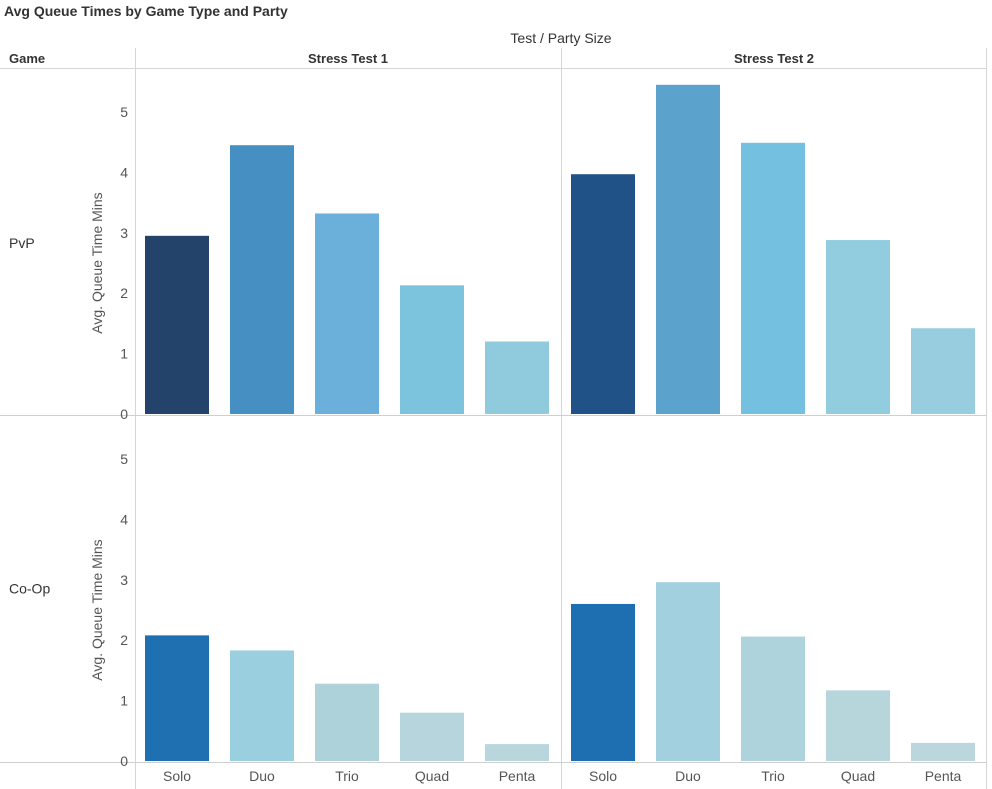 This screenshot has width=992, height=789. Describe the element at coordinates (773, 698) in the screenshot. I see `bar-coop-2-trio` at that location.